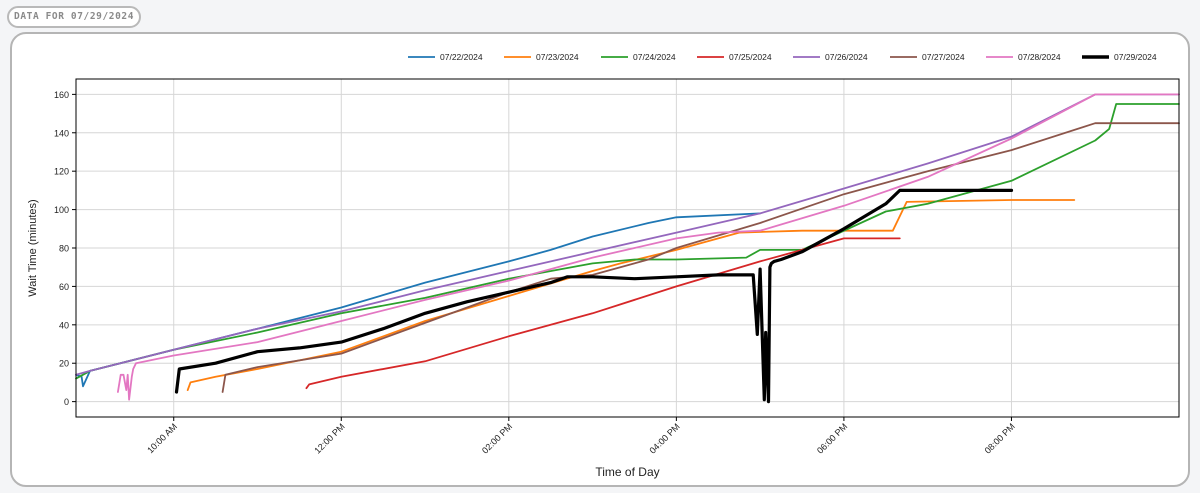 This screenshot has height=493, width=1200. Describe the element at coordinates (943, 57) in the screenshot. I see `legend-label: 07/27/2024` at that location.